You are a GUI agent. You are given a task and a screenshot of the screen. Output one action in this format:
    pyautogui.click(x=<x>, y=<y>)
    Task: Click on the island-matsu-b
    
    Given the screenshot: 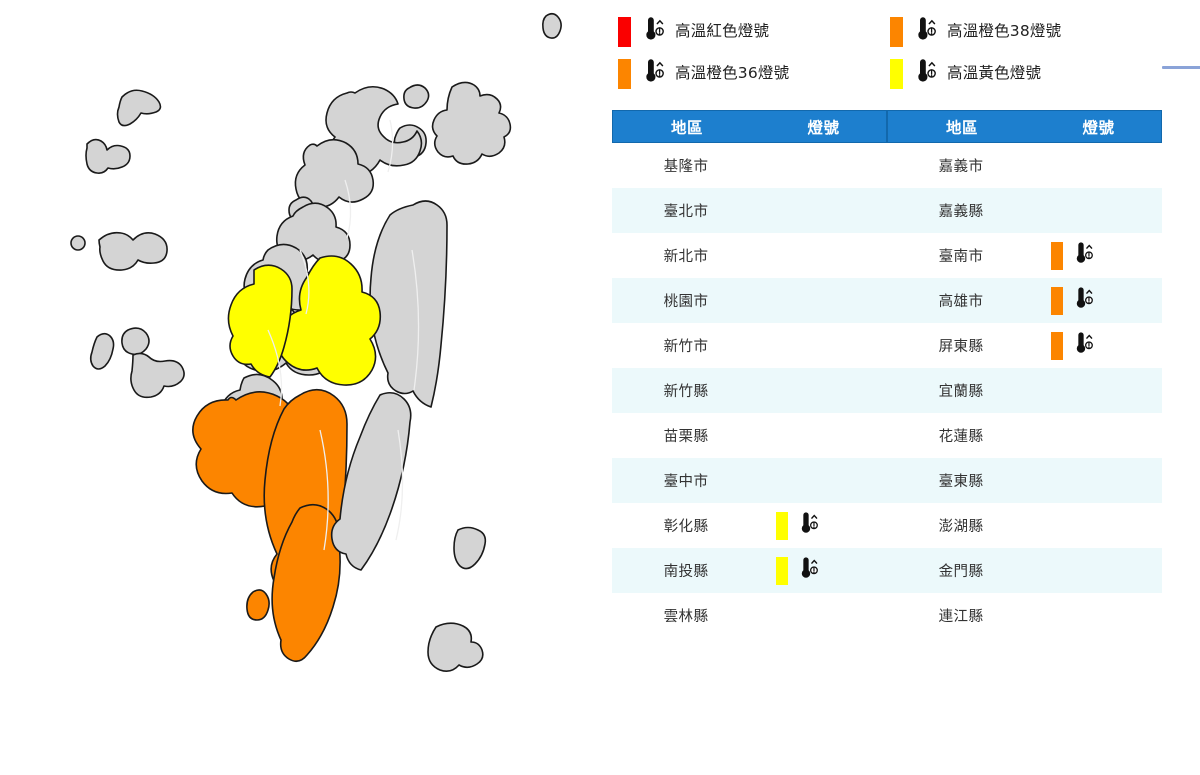 What is the action you would take?
    pyautogui.click(x=108, y=156)
    